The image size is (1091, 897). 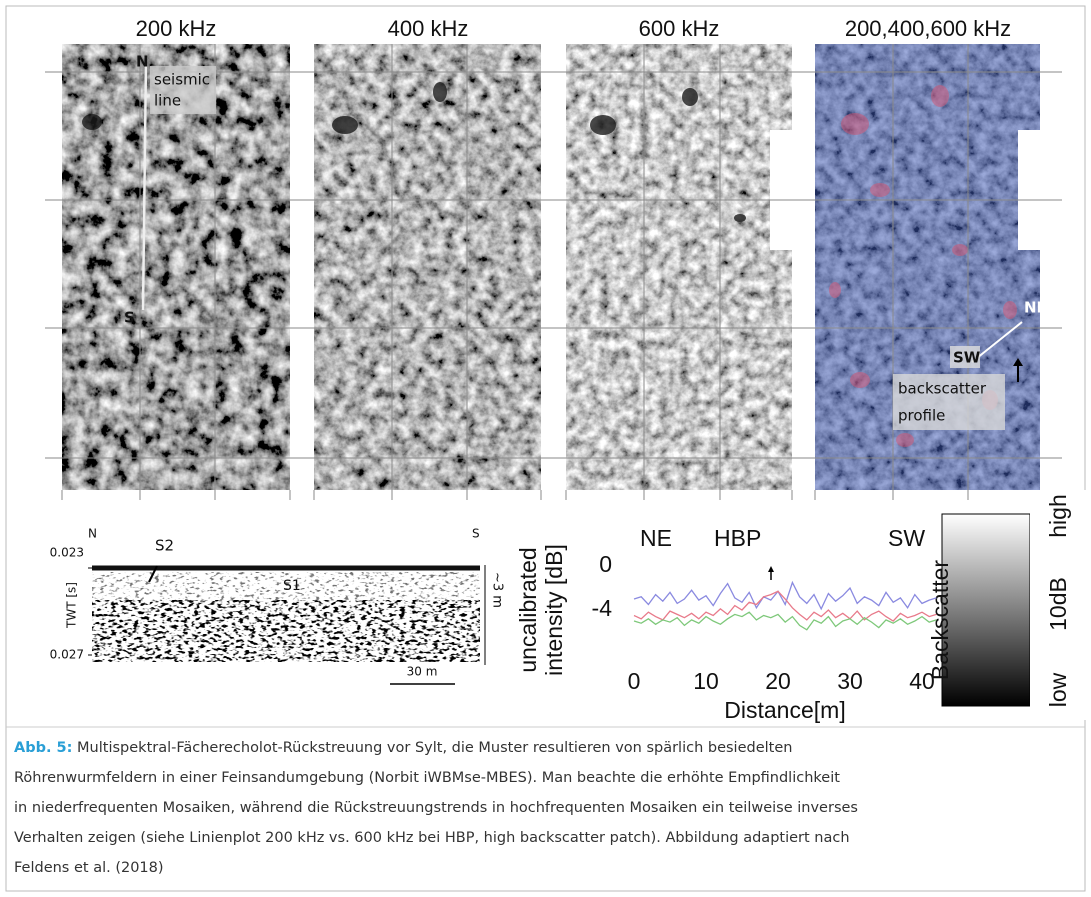 I want to click on panel-title: 400 kHz, so click(x=428, y=28).